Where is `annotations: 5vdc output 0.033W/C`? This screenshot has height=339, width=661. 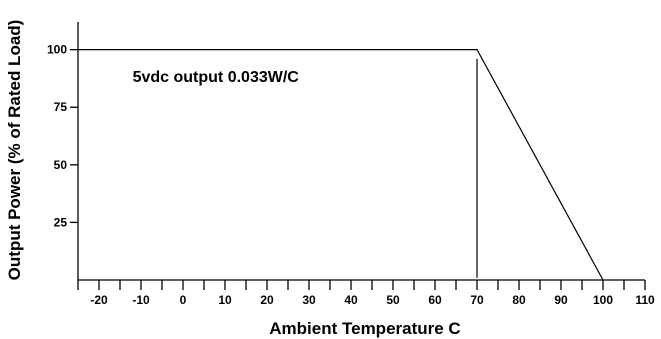 annotations: 5vdc output 0.033W/C is located at coordinates (216, 77).